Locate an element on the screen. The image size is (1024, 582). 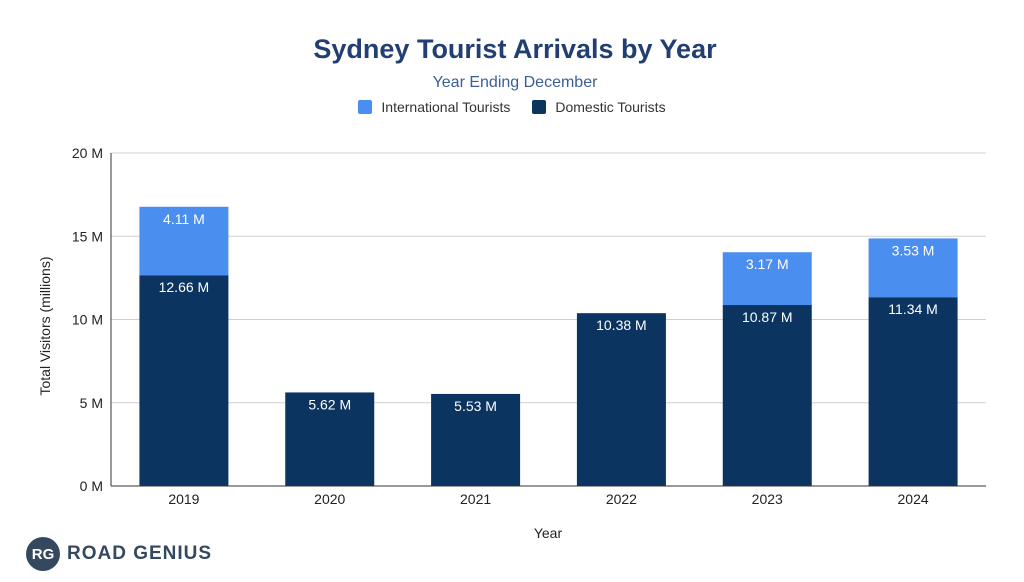
data-label: 10.87 M is located at coordinates (767, 317).